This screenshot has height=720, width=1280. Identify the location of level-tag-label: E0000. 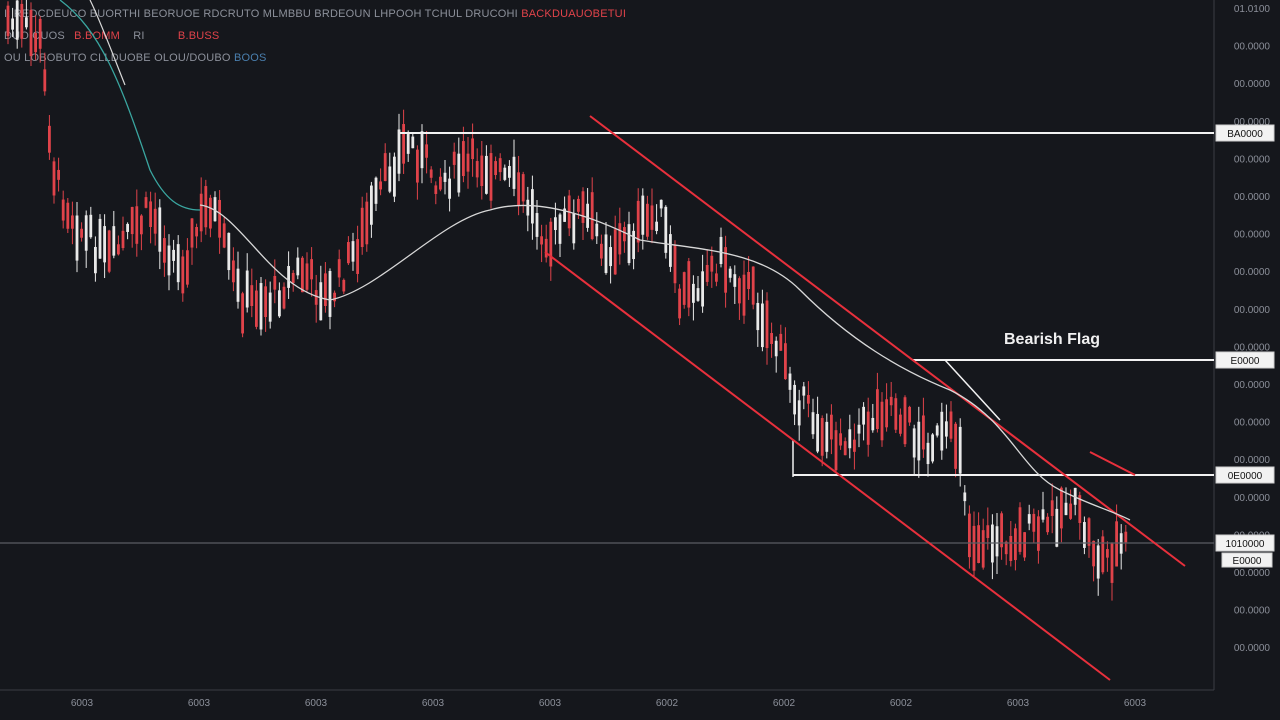
(1245, 361).